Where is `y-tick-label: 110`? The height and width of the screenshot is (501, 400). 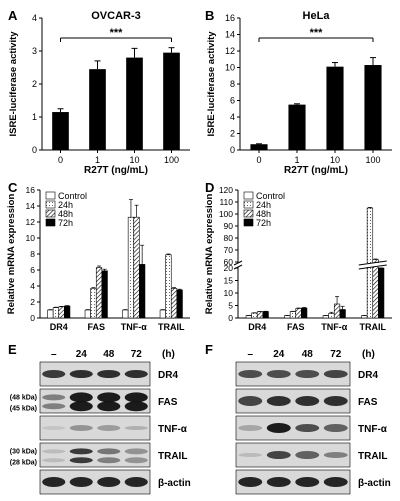 y-tick-label: 110 is located at coordinates (226, 202).